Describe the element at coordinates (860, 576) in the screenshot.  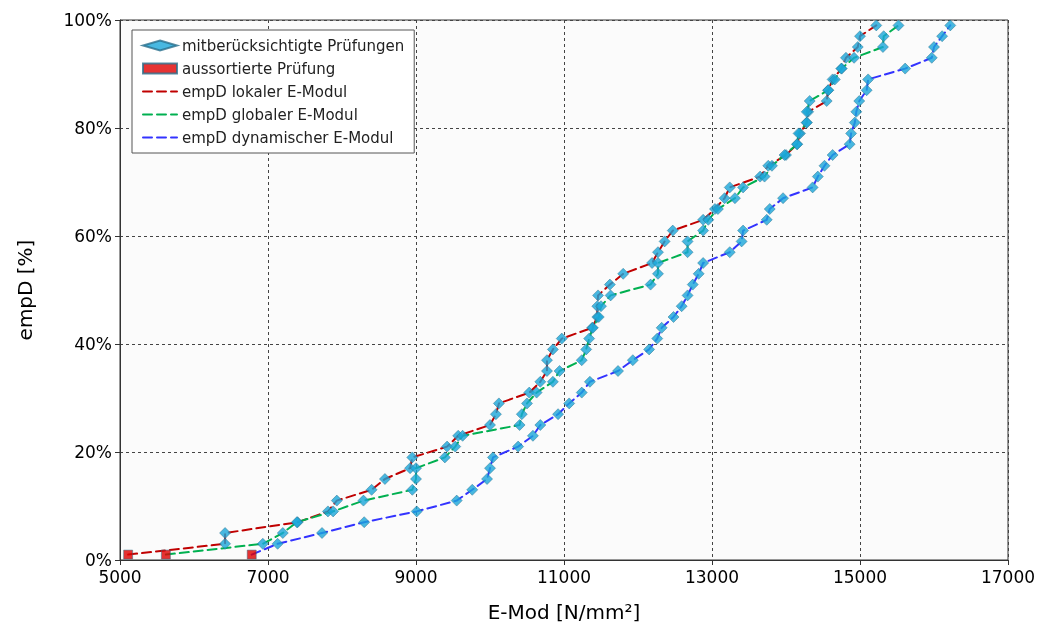
I see `x-tick-label: 15000` at that location.